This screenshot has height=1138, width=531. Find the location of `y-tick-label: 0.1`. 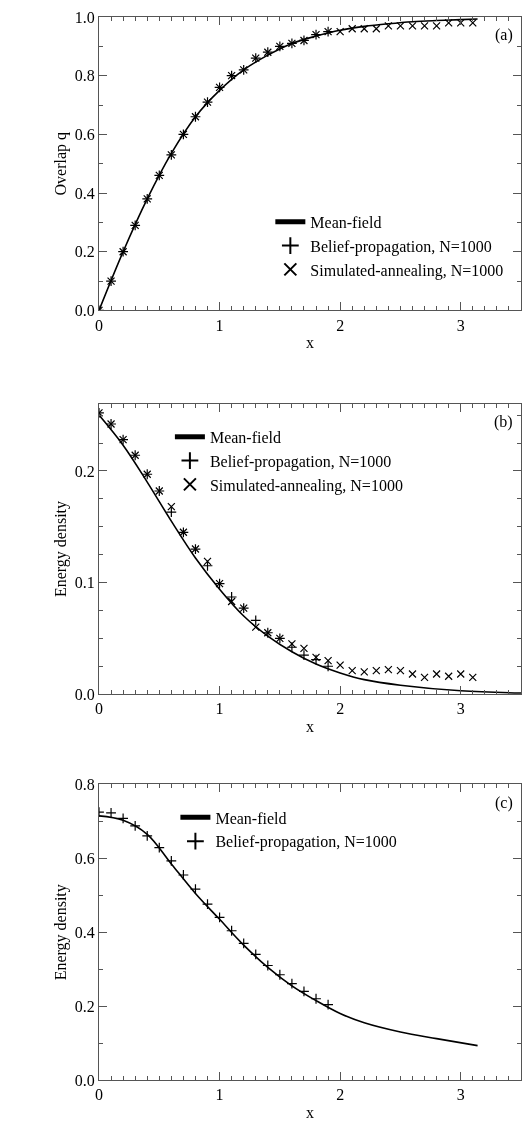

y-tick-label: 0.1 is located at coordinates (84, 583).